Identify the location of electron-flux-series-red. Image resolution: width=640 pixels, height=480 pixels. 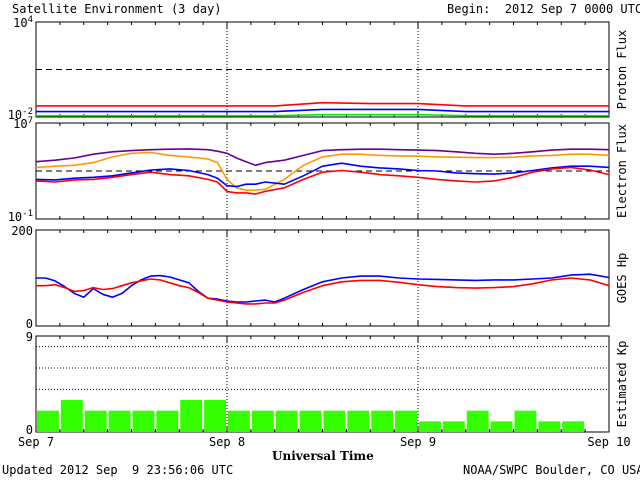
(322, 180).